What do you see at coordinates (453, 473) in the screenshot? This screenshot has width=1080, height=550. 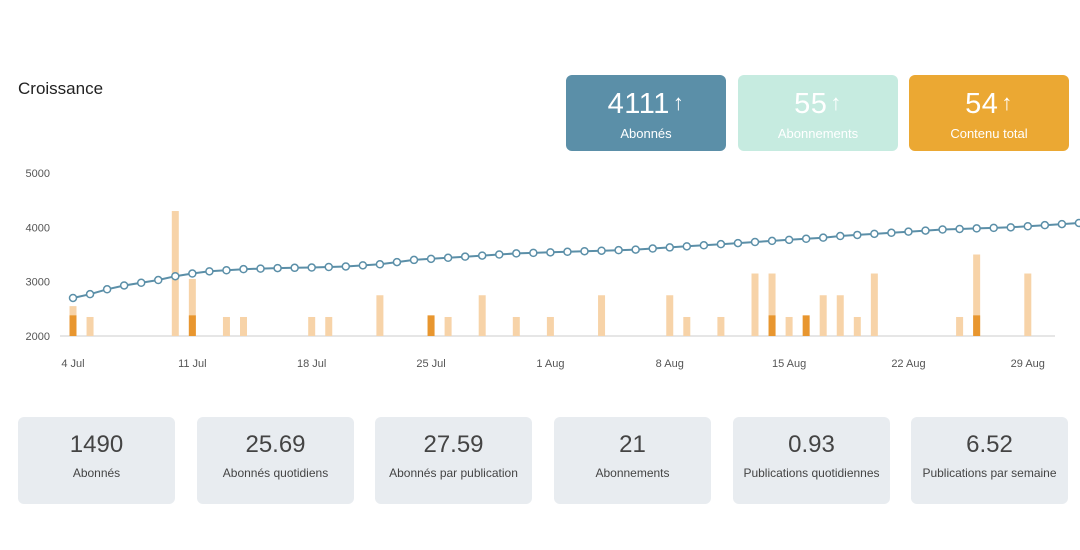 I see `stat-label: Abonnés par publication` at bounding box center [453, 473].